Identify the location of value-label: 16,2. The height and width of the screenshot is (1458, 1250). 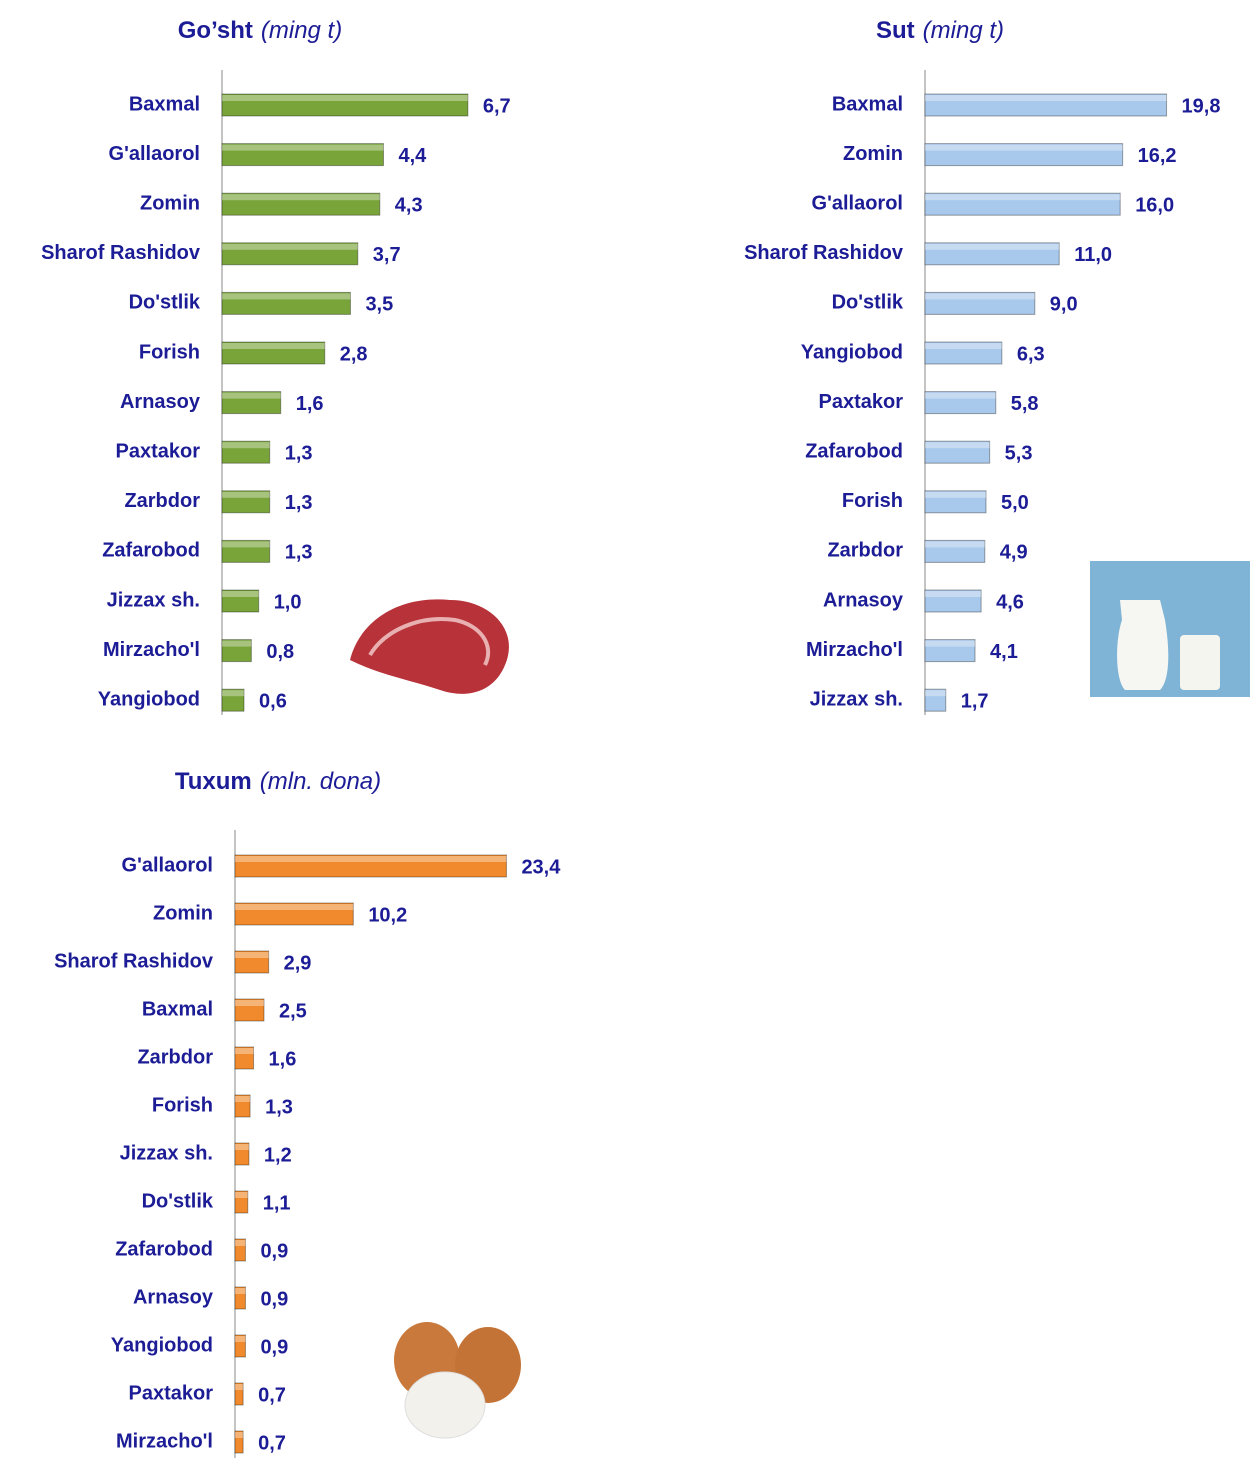
(1157, 156).